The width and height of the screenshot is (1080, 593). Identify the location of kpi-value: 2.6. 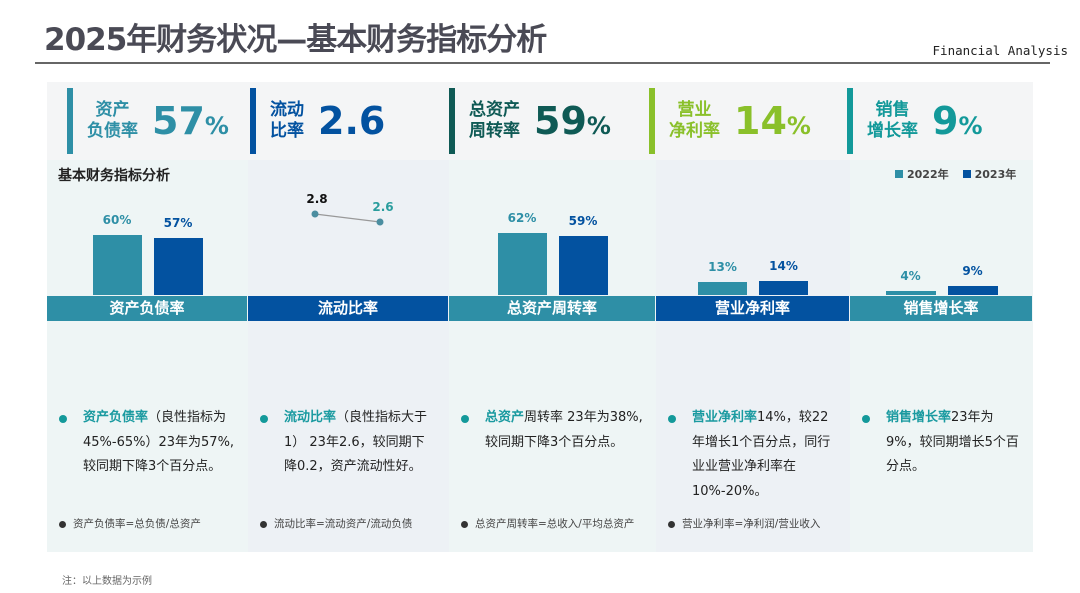
(352, 121).